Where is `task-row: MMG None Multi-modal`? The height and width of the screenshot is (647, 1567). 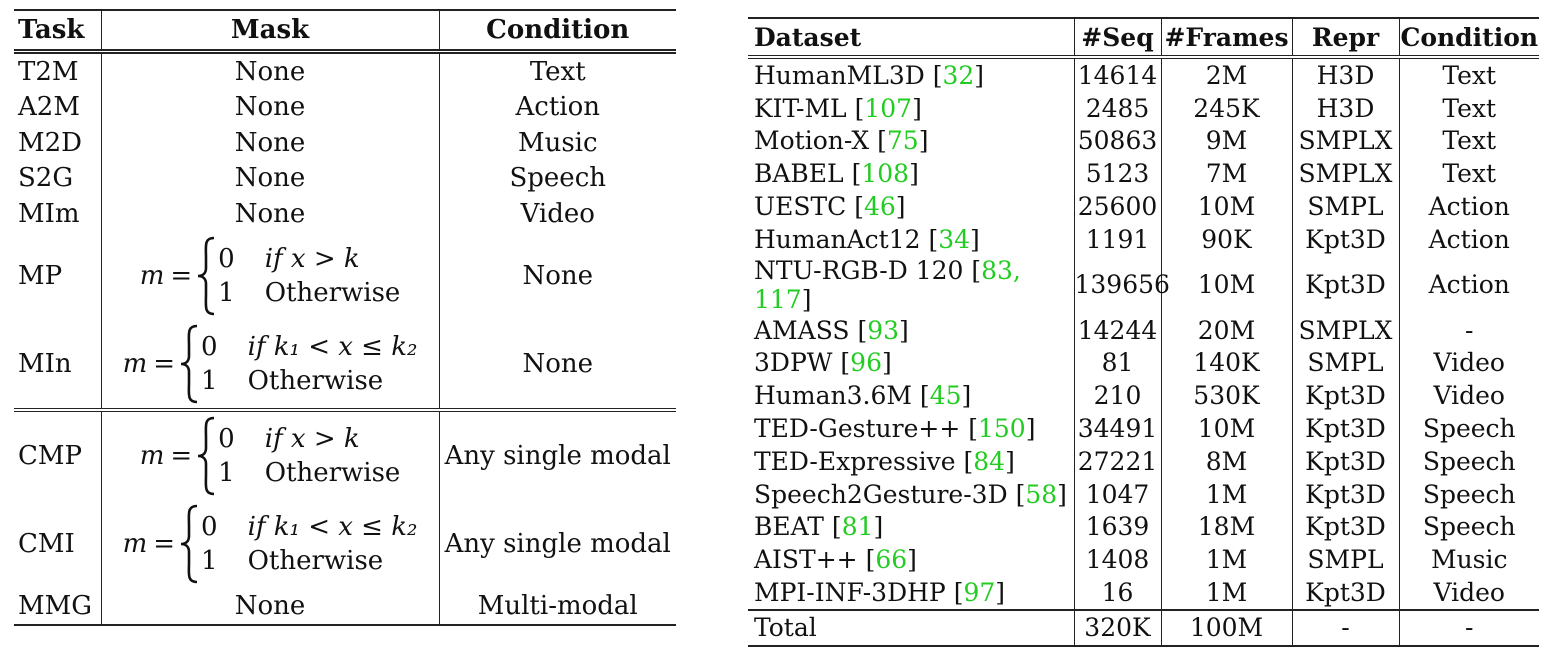
task-row: MMG None Multi-modal is located at coordinates (345, 606).